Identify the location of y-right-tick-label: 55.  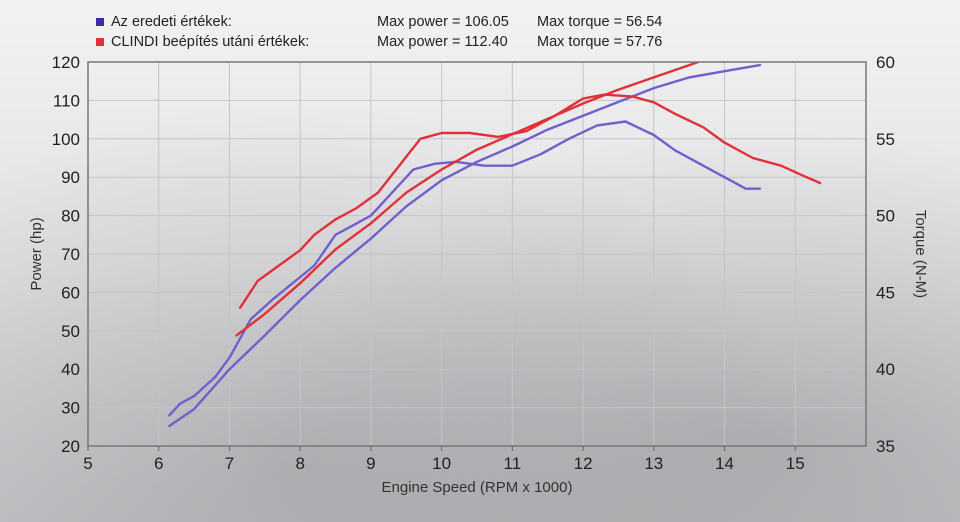
(885, 139).